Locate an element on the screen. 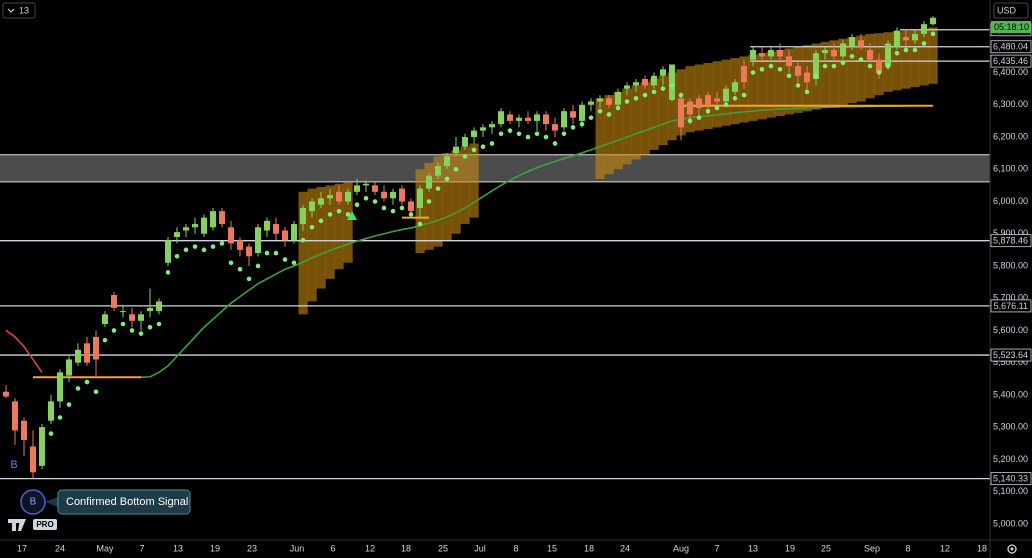 Image resolution: width=1032 pixels, height=558 pixels. gear-icon is located at coordinates (1012, 549).